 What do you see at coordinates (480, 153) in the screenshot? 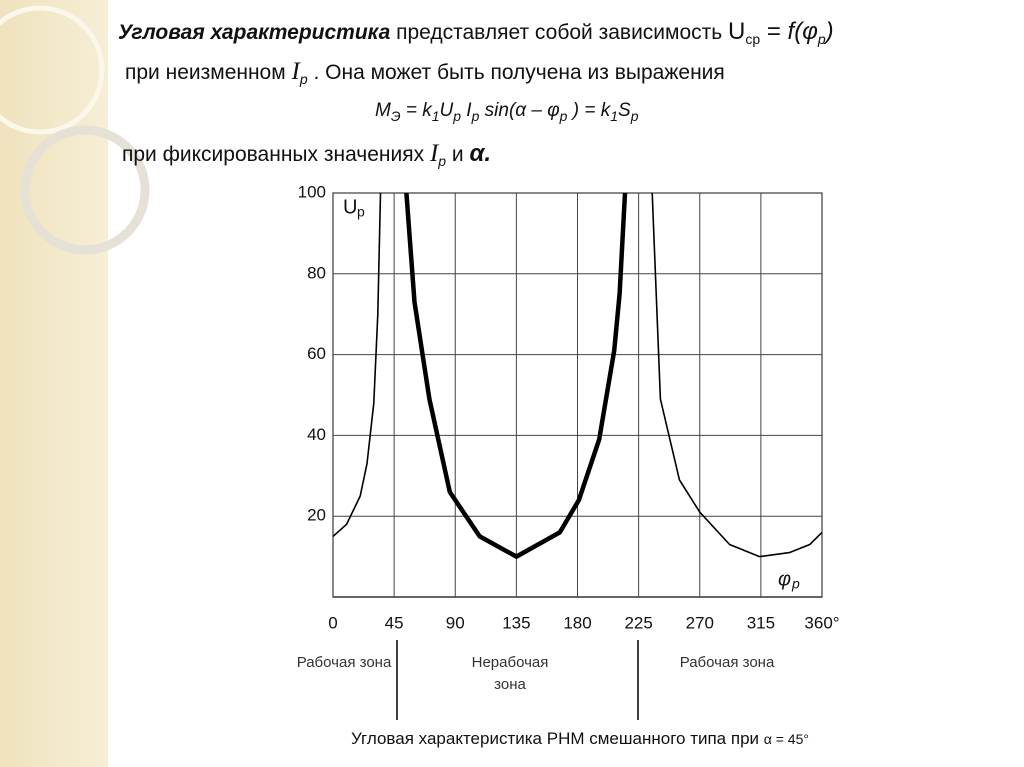
I see `symbol: α.` at bounding box center [480, 153].